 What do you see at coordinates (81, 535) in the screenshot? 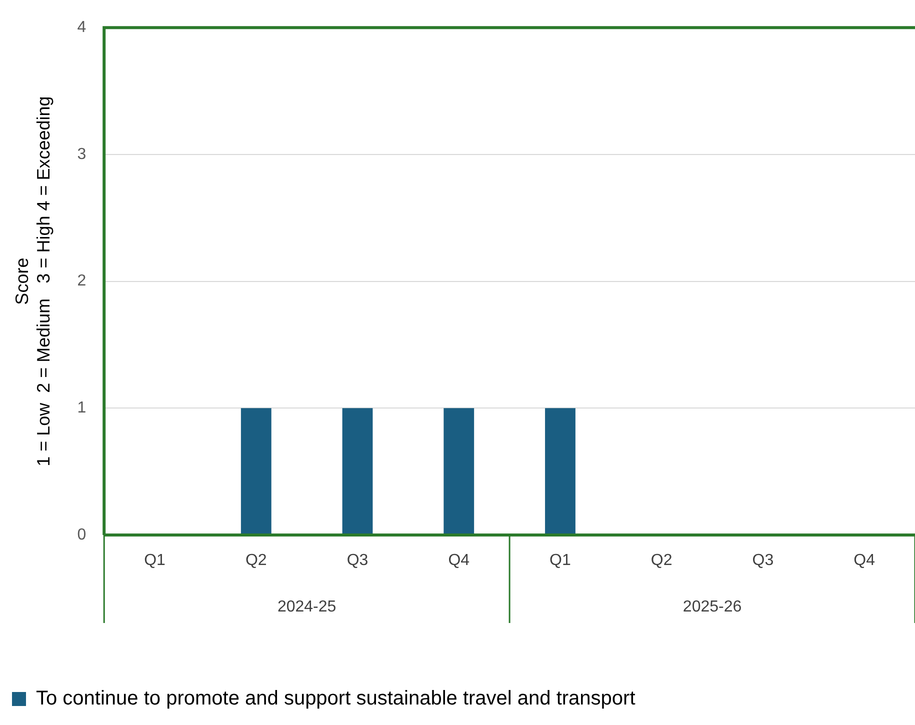
I see `y-tick-label: 0` at bounding box center [81, 535].